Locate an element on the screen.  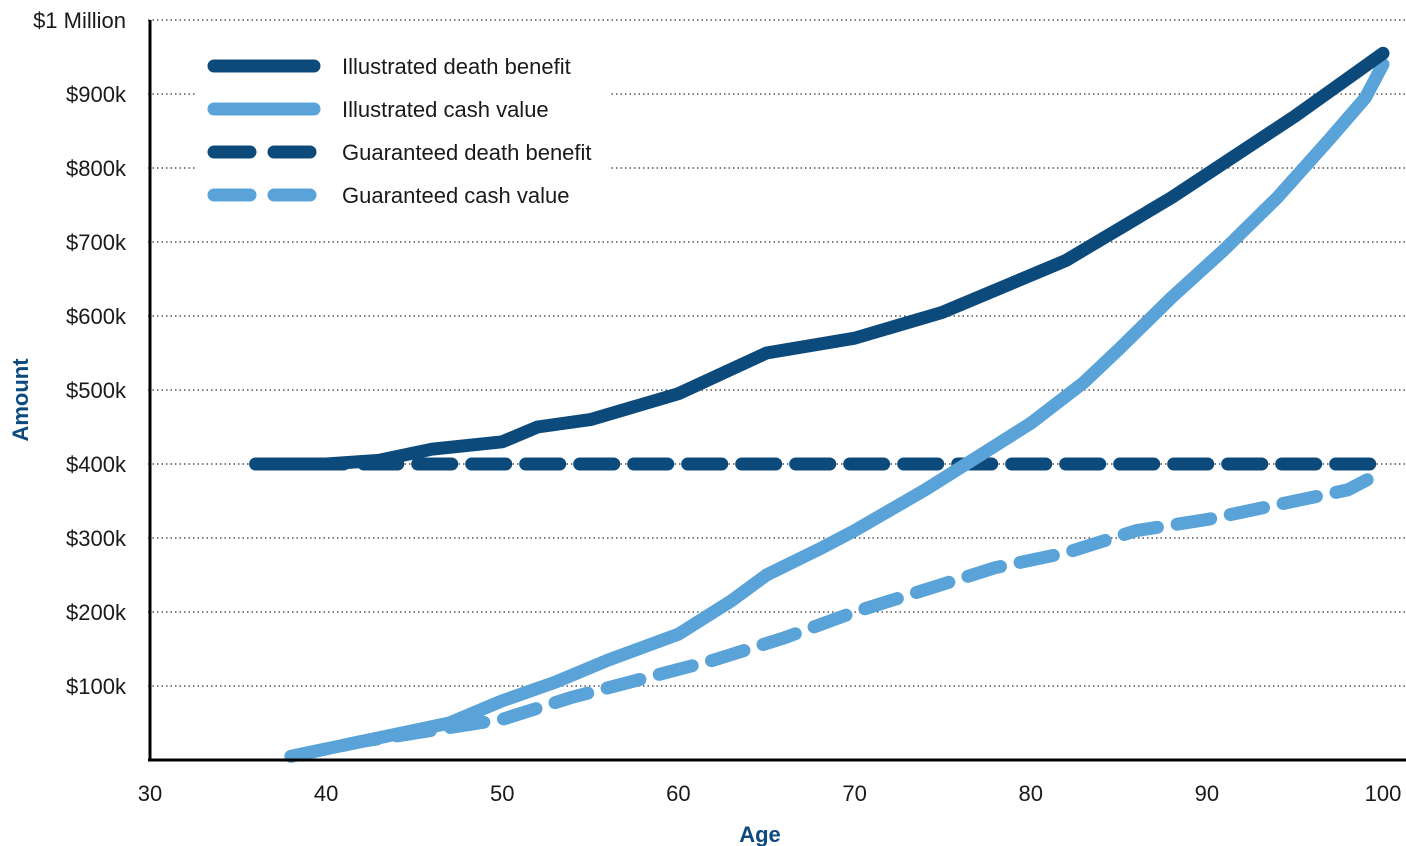
y-tick-label: $900k is located at coordinates (96, 94).